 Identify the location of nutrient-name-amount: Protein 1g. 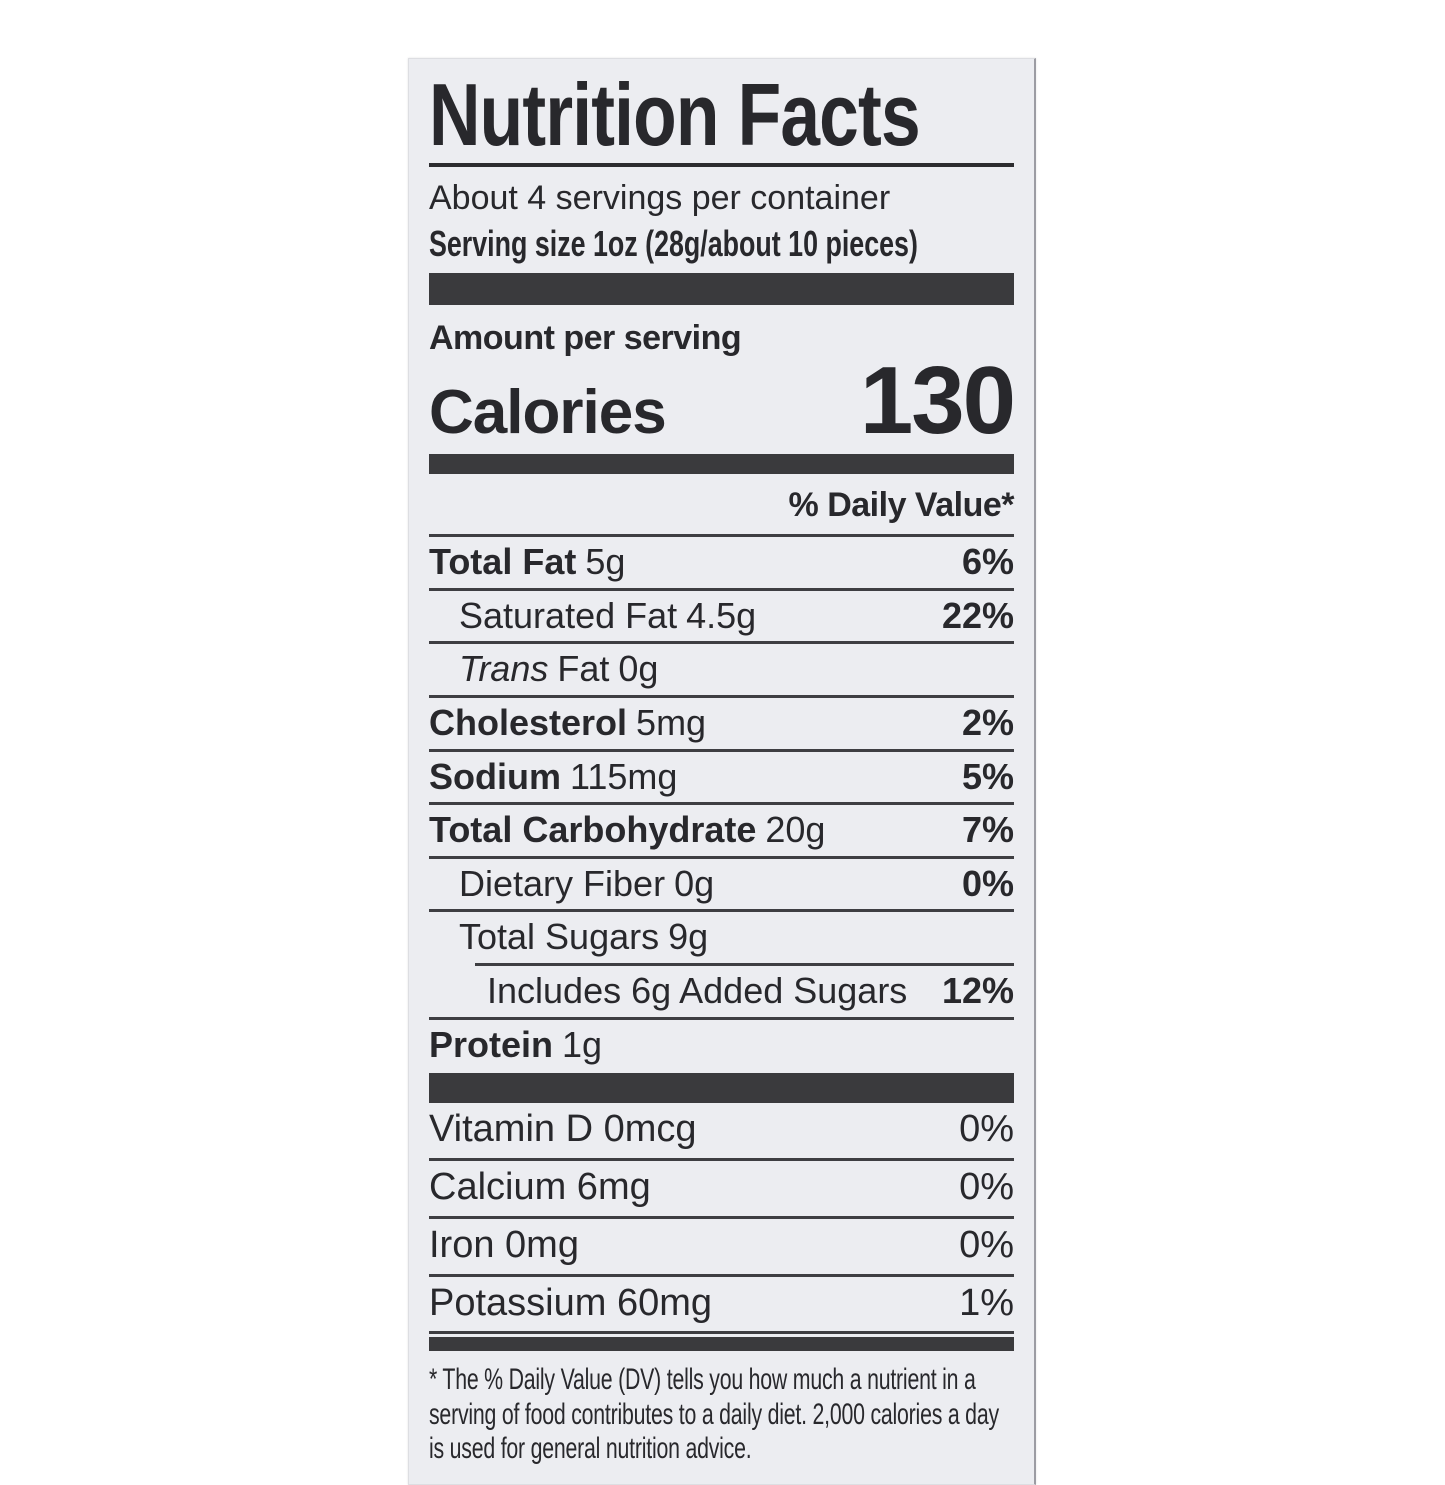
(516, 1044).